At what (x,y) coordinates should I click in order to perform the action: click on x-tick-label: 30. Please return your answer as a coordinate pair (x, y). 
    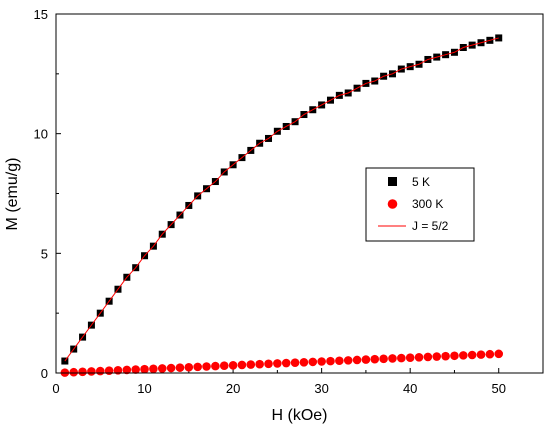
    Looking at the image, I should click on (321, 388).